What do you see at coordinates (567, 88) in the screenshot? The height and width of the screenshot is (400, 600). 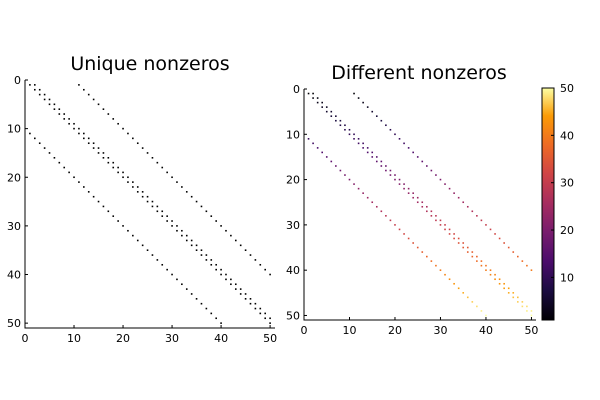 I see `colorbar-tick-label: 50` at bounding box center [567, 88].